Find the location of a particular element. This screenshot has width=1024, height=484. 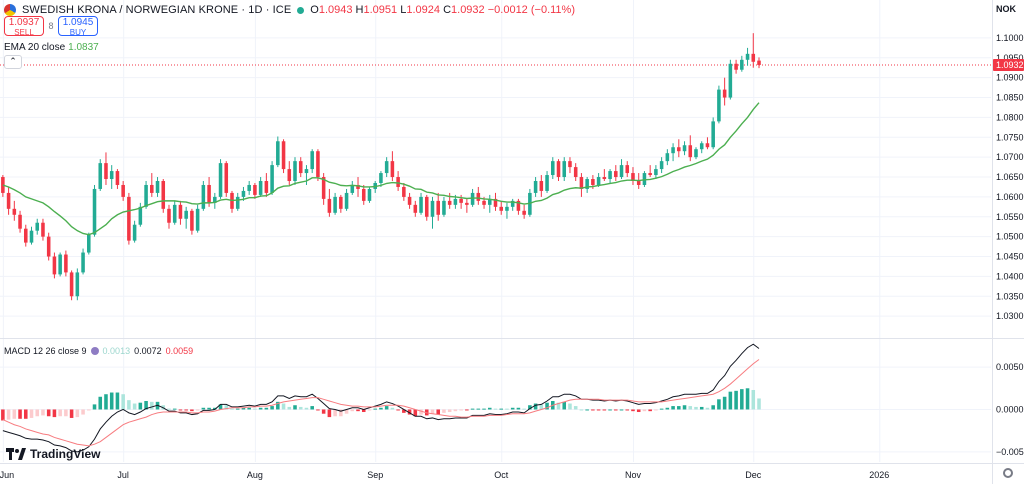

last-price-badge-label: 1.0932 is located at coordinates (1010, 65).